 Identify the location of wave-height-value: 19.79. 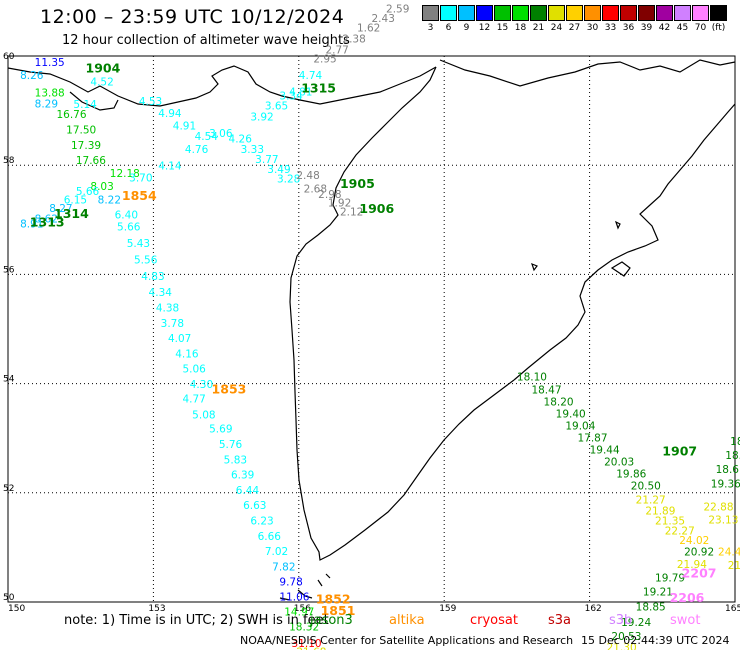
(670, 578).